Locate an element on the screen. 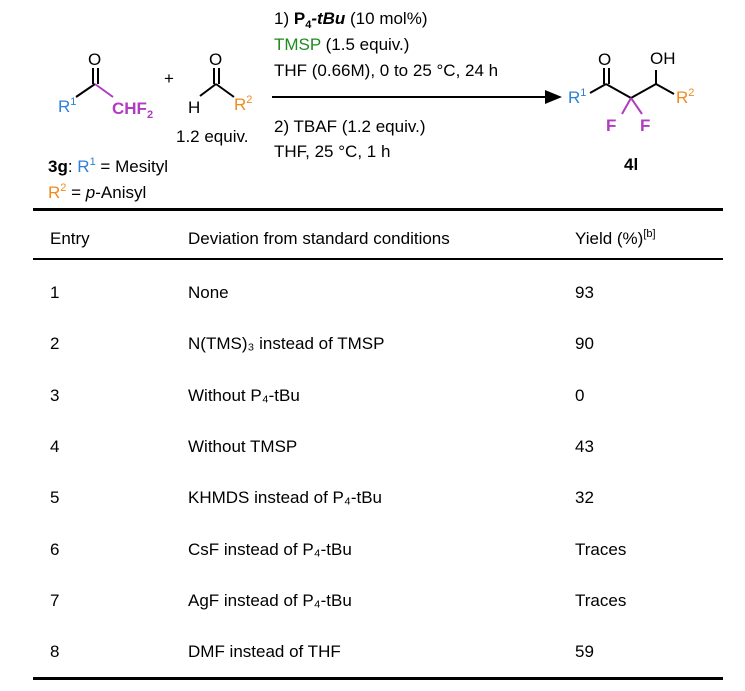 Image resolution: width=745 pixels, height=691 pixels. step2-conditions: THF, 25 °C, 1 h is located at coordinates (332, 151).